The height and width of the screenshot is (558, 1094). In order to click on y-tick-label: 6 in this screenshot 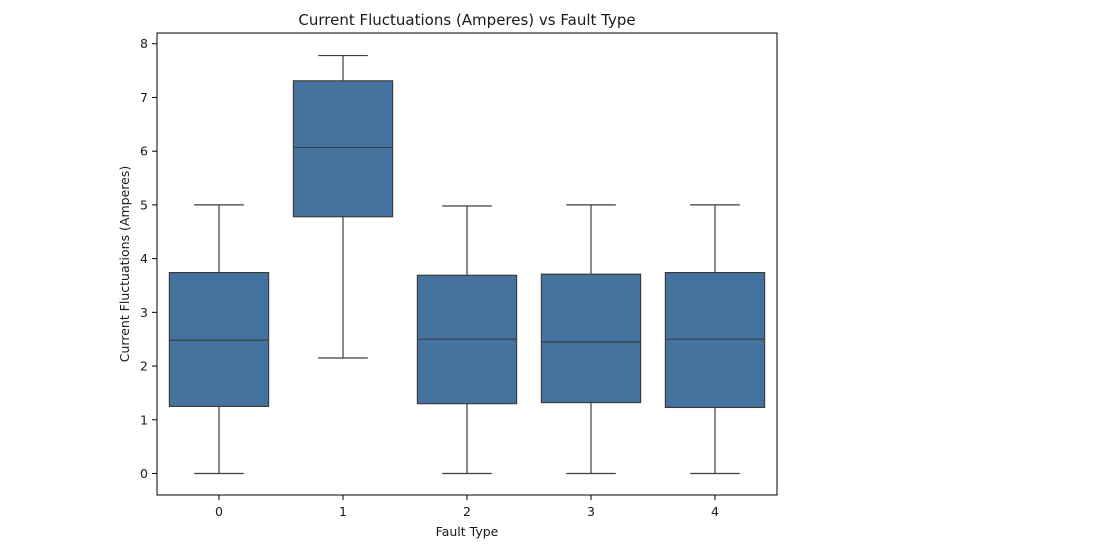, I will do `click(144, 151)`.